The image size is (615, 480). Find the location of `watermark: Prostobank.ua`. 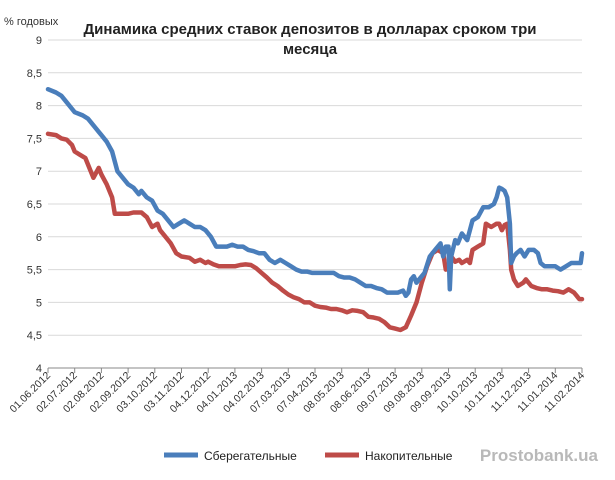

watermark: Prostobank.ua is located at coordinates (539, 455).